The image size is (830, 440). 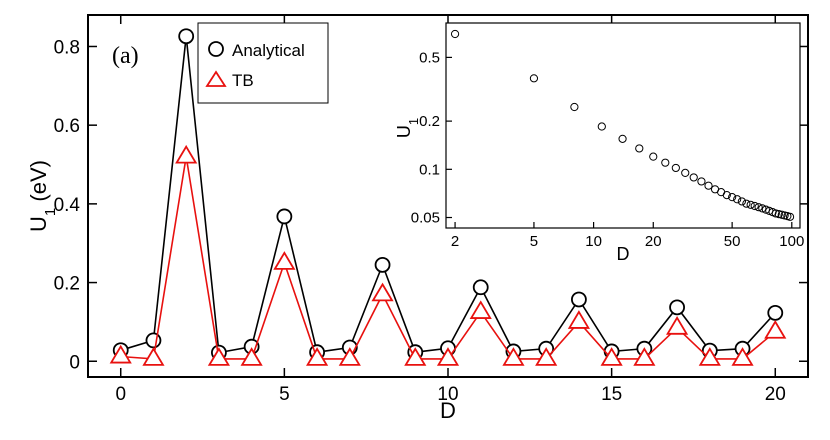 I want to click on main-y-tick-label: 0, so click(x=74, y=362).